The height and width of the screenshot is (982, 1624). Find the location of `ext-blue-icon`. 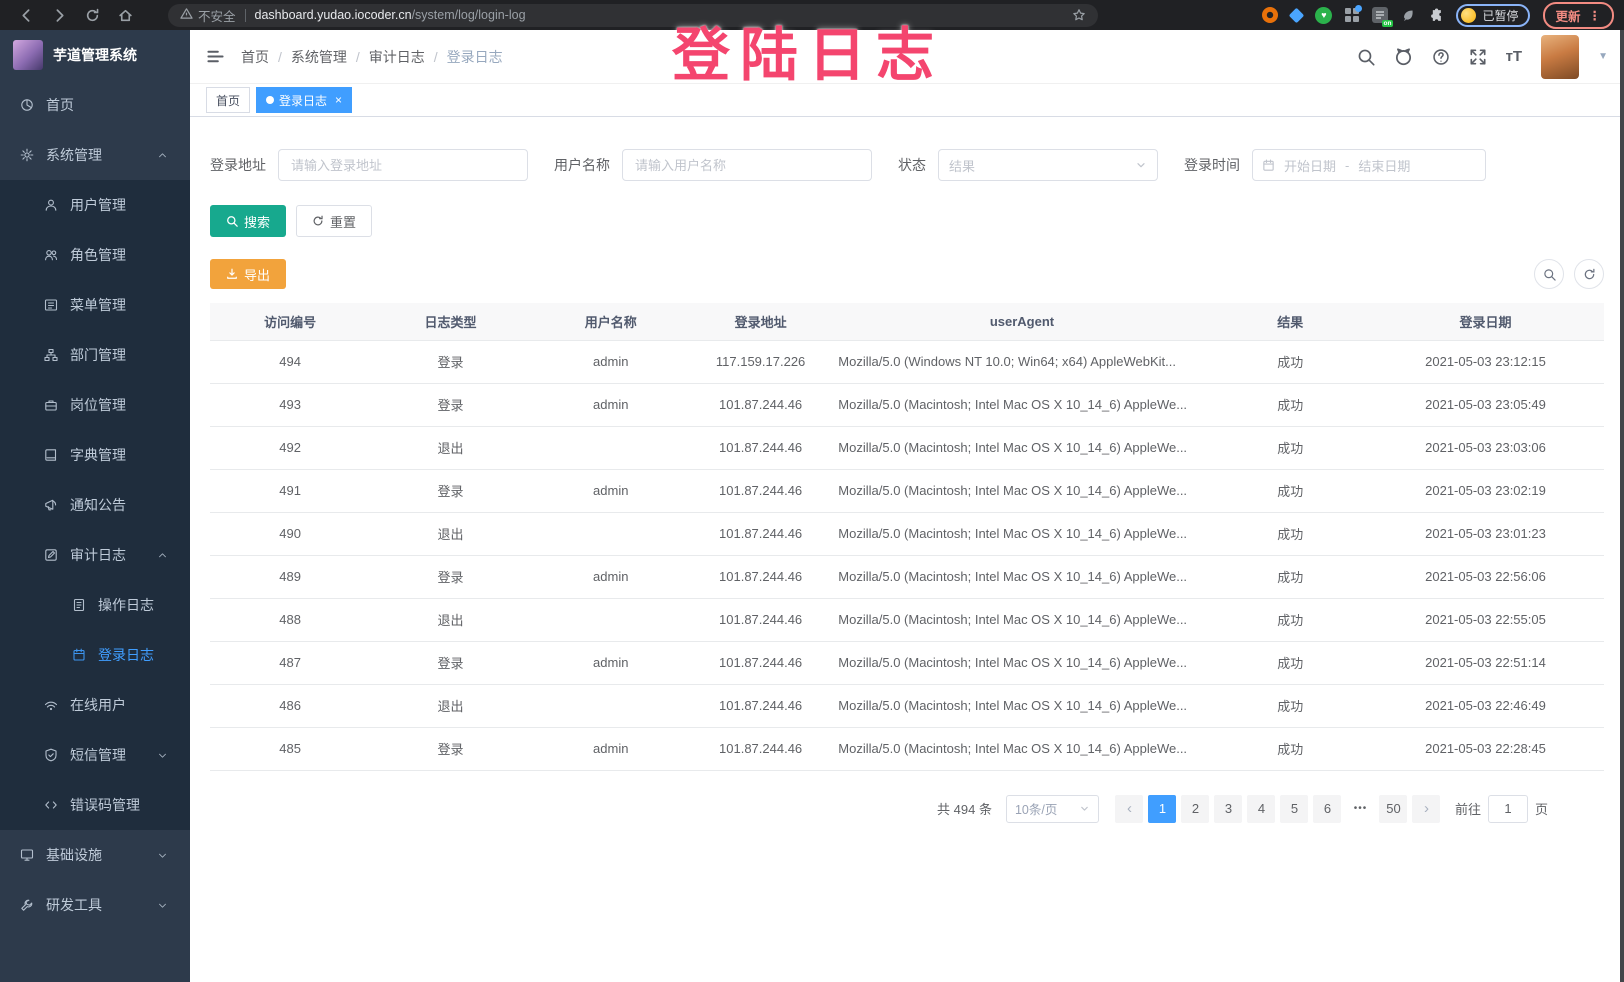

ext-blue-icon is located at coordinates (1297, 15).